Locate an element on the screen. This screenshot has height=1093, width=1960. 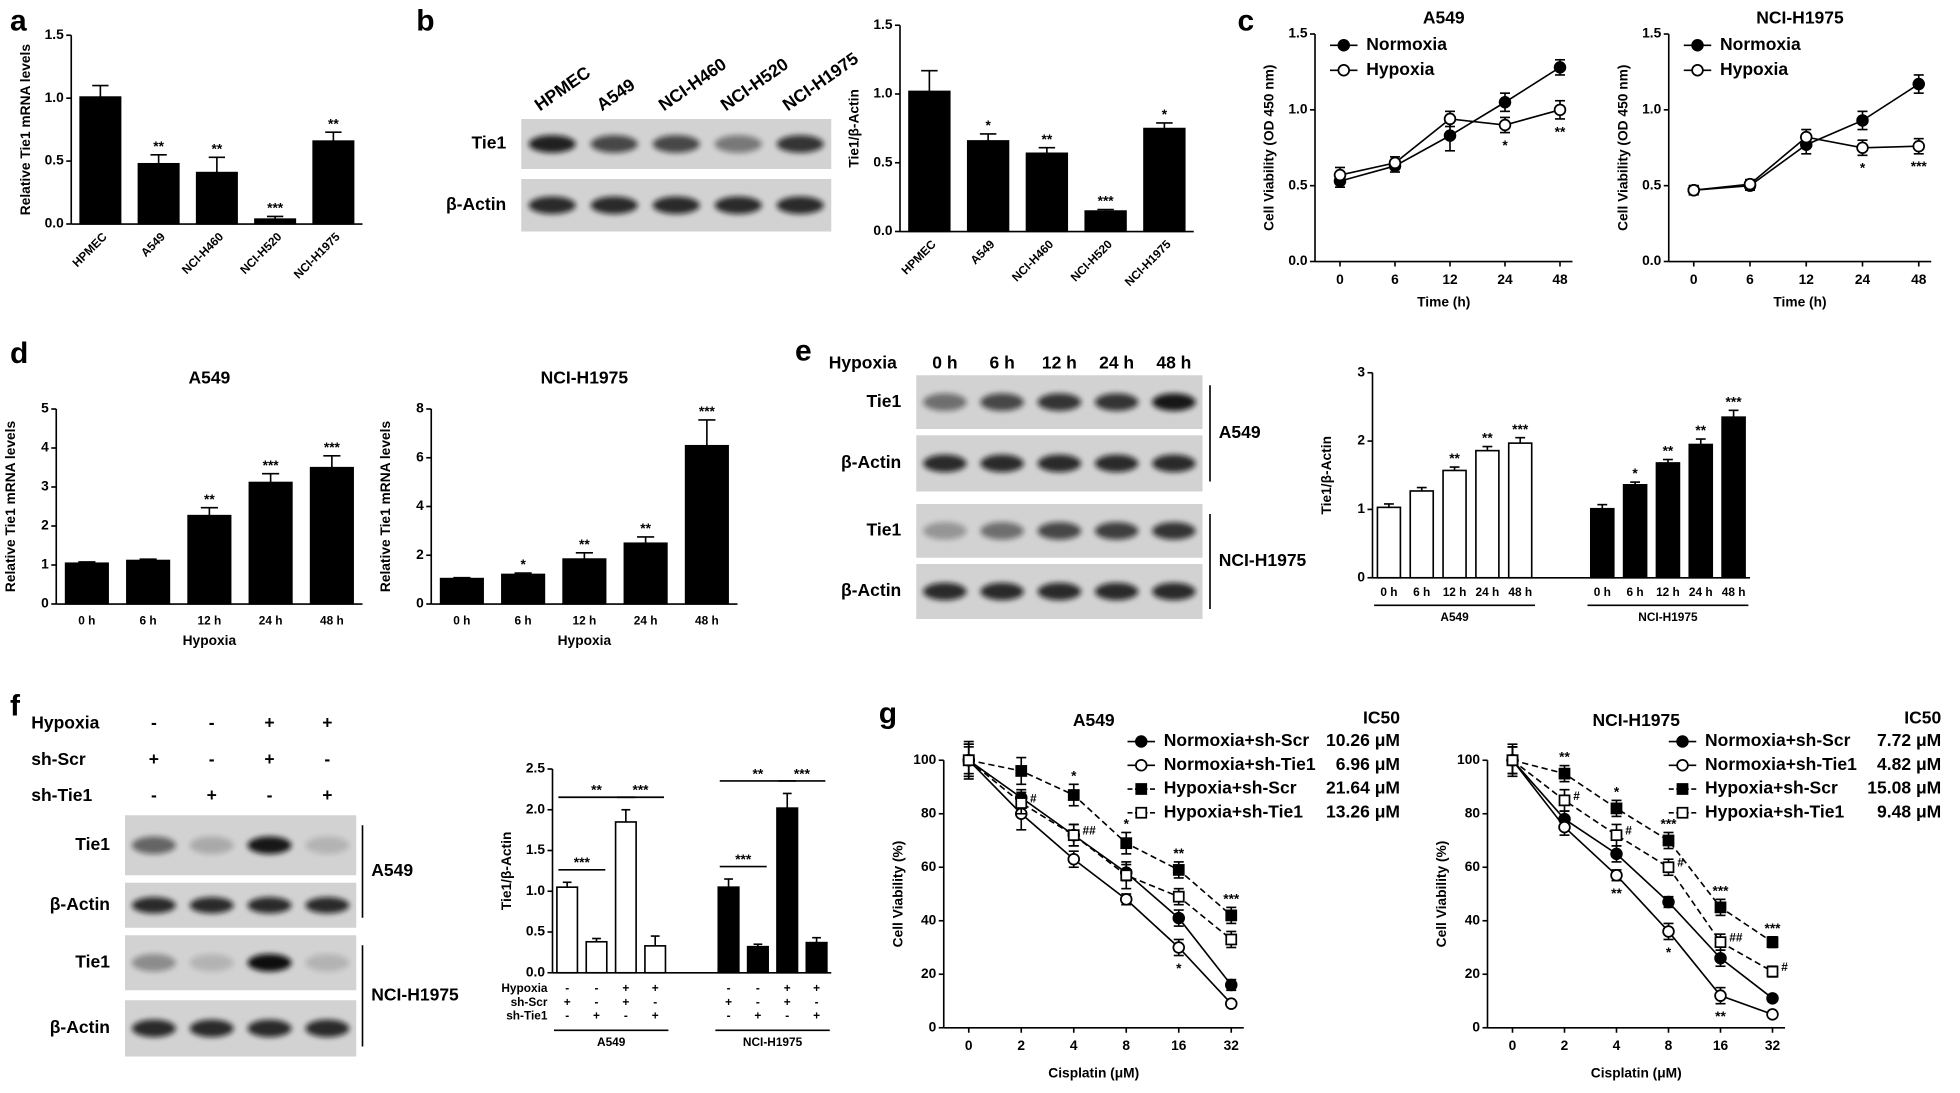
chart-title: NCI-H1975 is located at coordinates (585, 378).